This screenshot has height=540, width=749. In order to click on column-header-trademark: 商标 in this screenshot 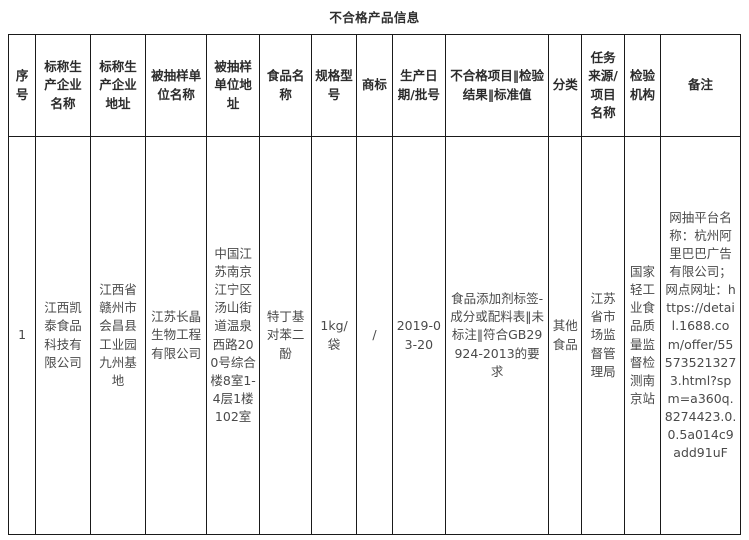, I will do `click(374, 85)`.